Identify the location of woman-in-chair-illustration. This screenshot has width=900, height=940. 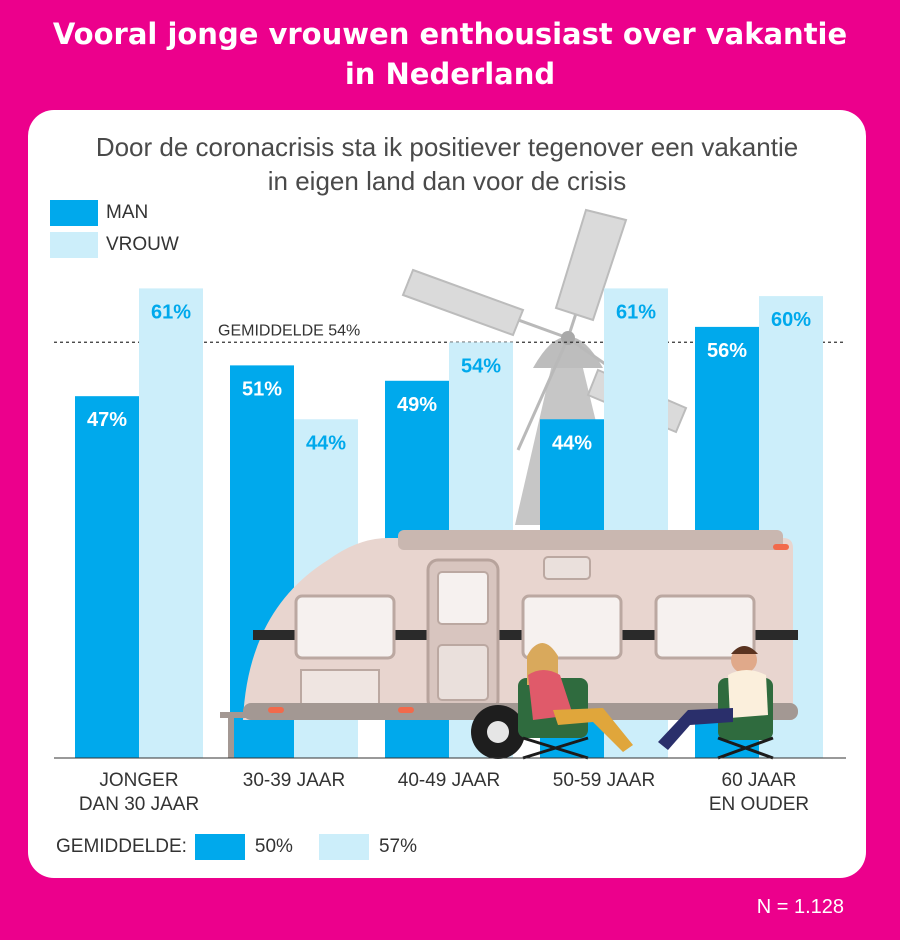
(575, 701).